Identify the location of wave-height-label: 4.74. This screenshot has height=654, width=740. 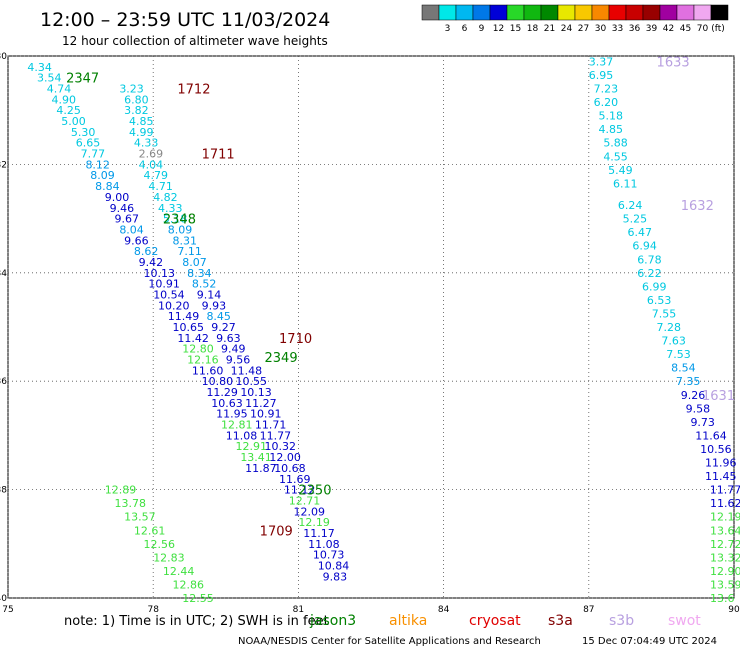
(59, 89).